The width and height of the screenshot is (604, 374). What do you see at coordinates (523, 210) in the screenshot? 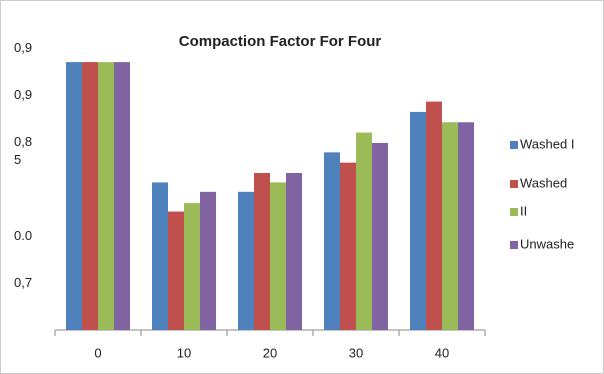
I see `legend-label: II` at bounding box center [523, 210].